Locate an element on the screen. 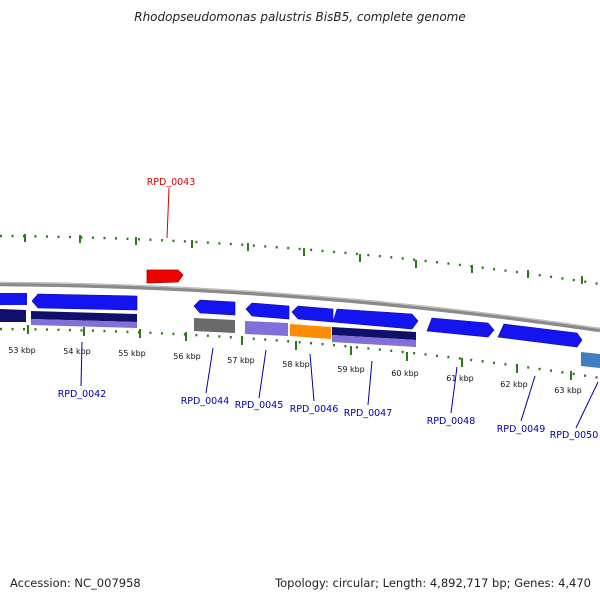  gene-label-rpd-0042: RPD_0042 is located at coordinates (82, 394).